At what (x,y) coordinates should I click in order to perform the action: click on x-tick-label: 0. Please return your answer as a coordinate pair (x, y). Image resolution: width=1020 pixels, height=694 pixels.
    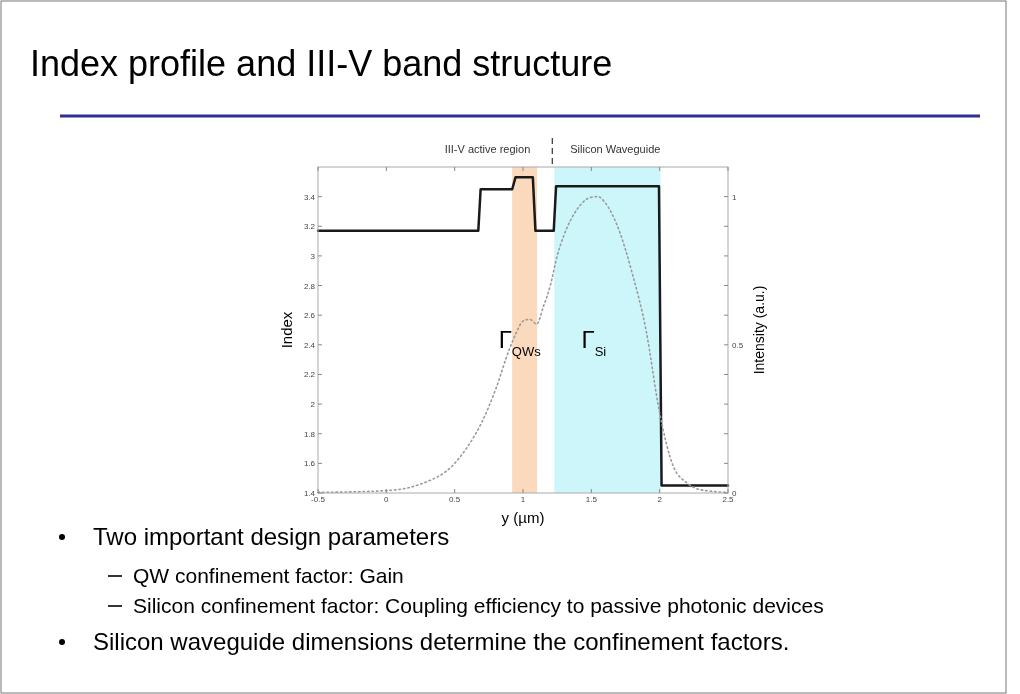
    Looking at the image, I should click on (387, 499).